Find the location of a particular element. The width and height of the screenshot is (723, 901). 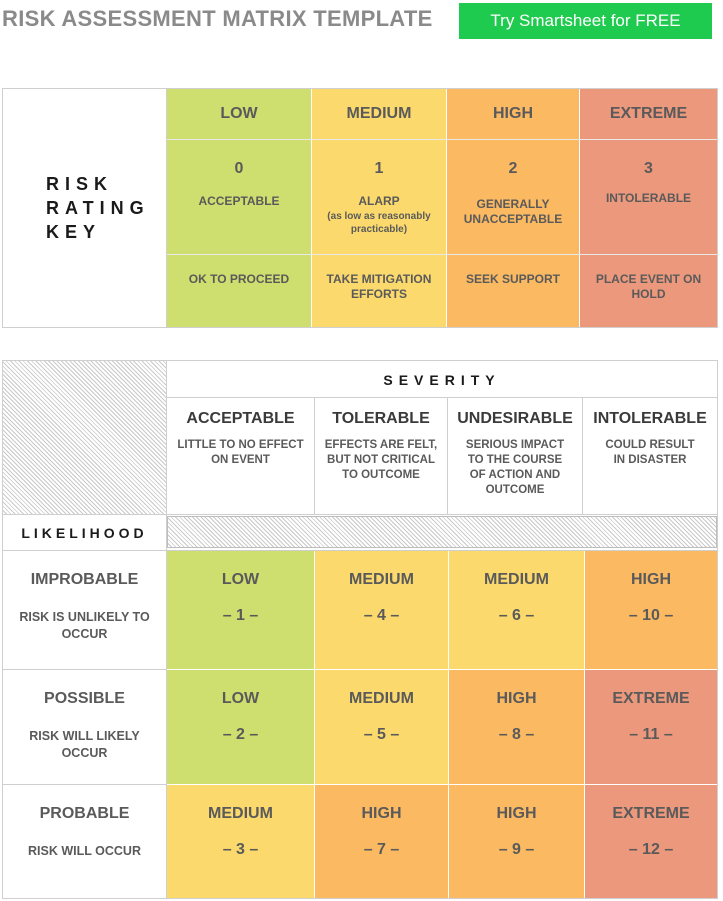

risk-cell: HIGH – 9 – is located at coordinates (516, 841).